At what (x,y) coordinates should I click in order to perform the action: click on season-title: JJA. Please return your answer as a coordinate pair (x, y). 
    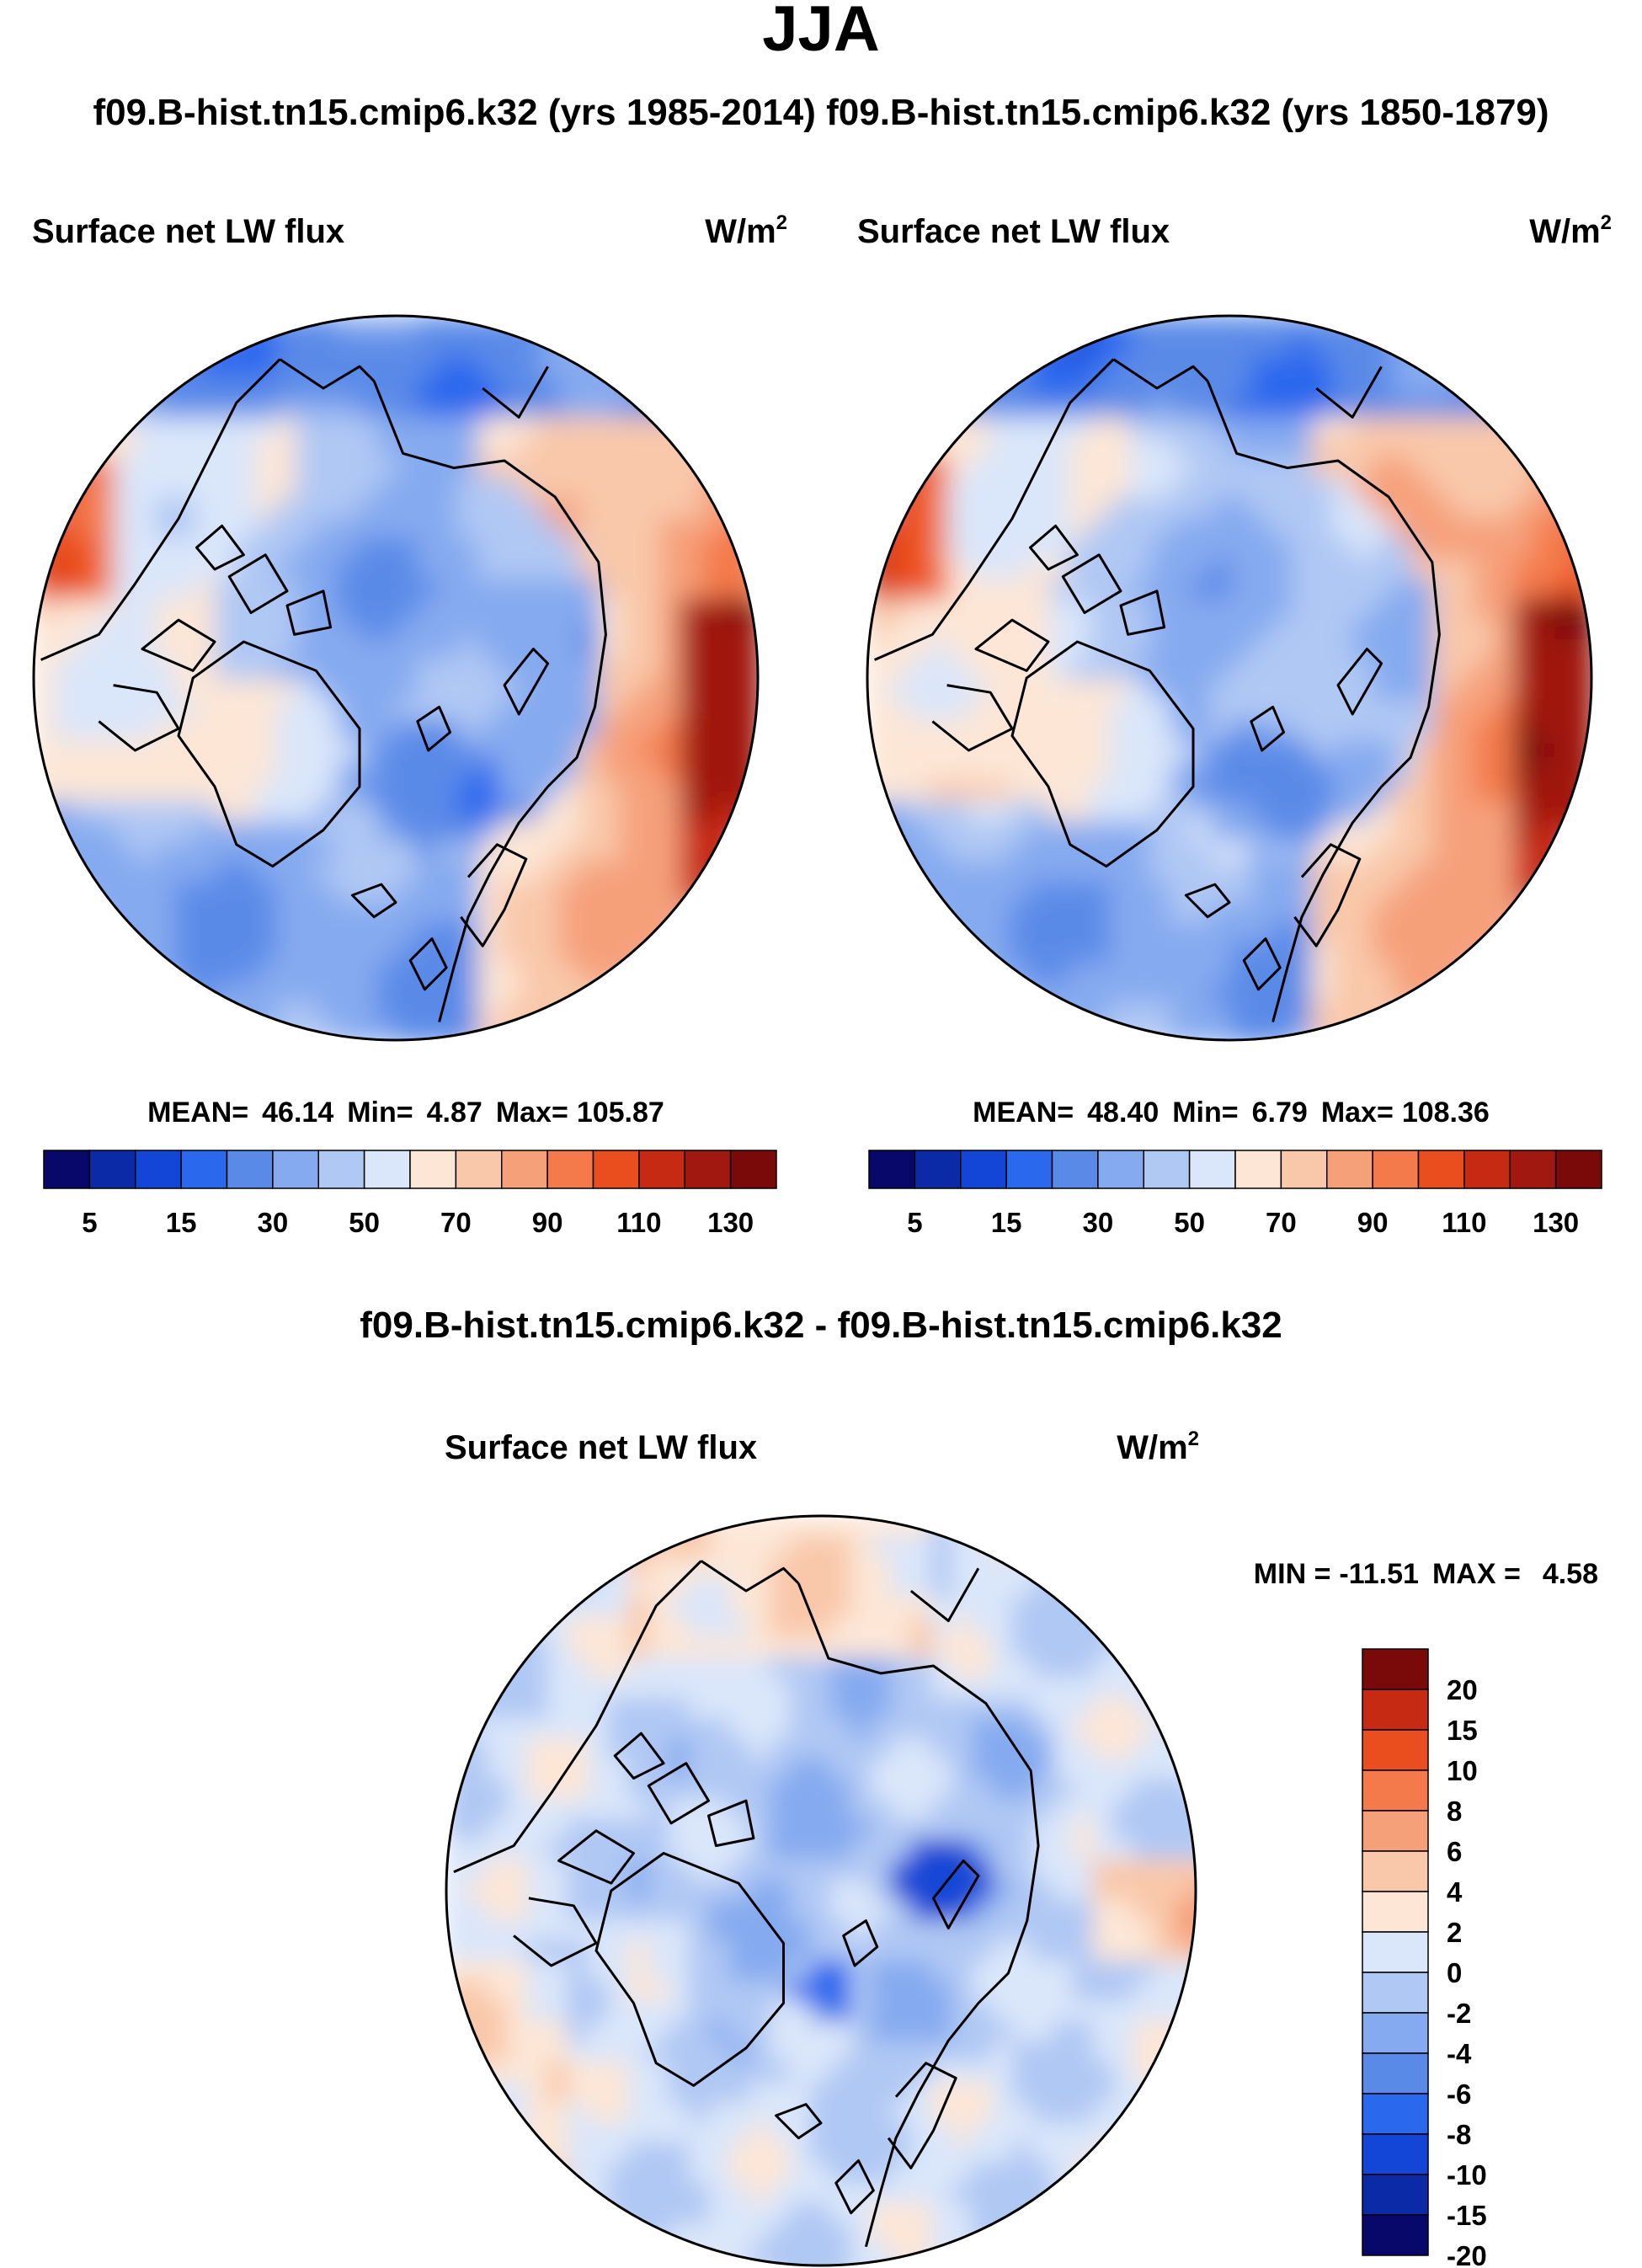
    Looking at the image, I should click on (821, 32).